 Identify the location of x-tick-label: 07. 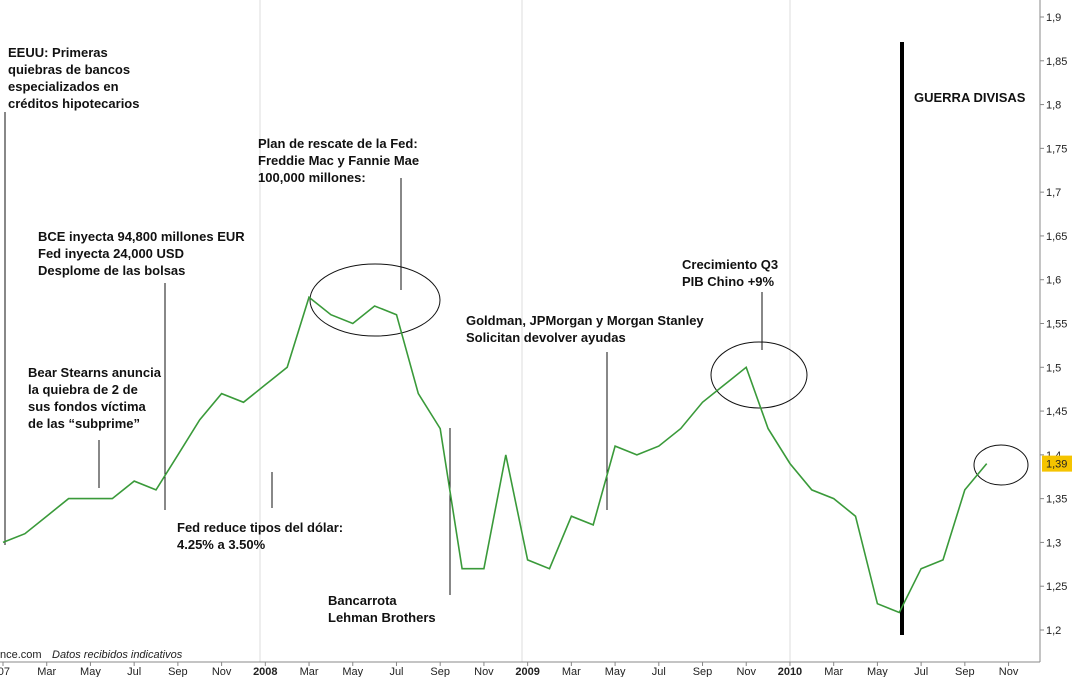
(5, 671).